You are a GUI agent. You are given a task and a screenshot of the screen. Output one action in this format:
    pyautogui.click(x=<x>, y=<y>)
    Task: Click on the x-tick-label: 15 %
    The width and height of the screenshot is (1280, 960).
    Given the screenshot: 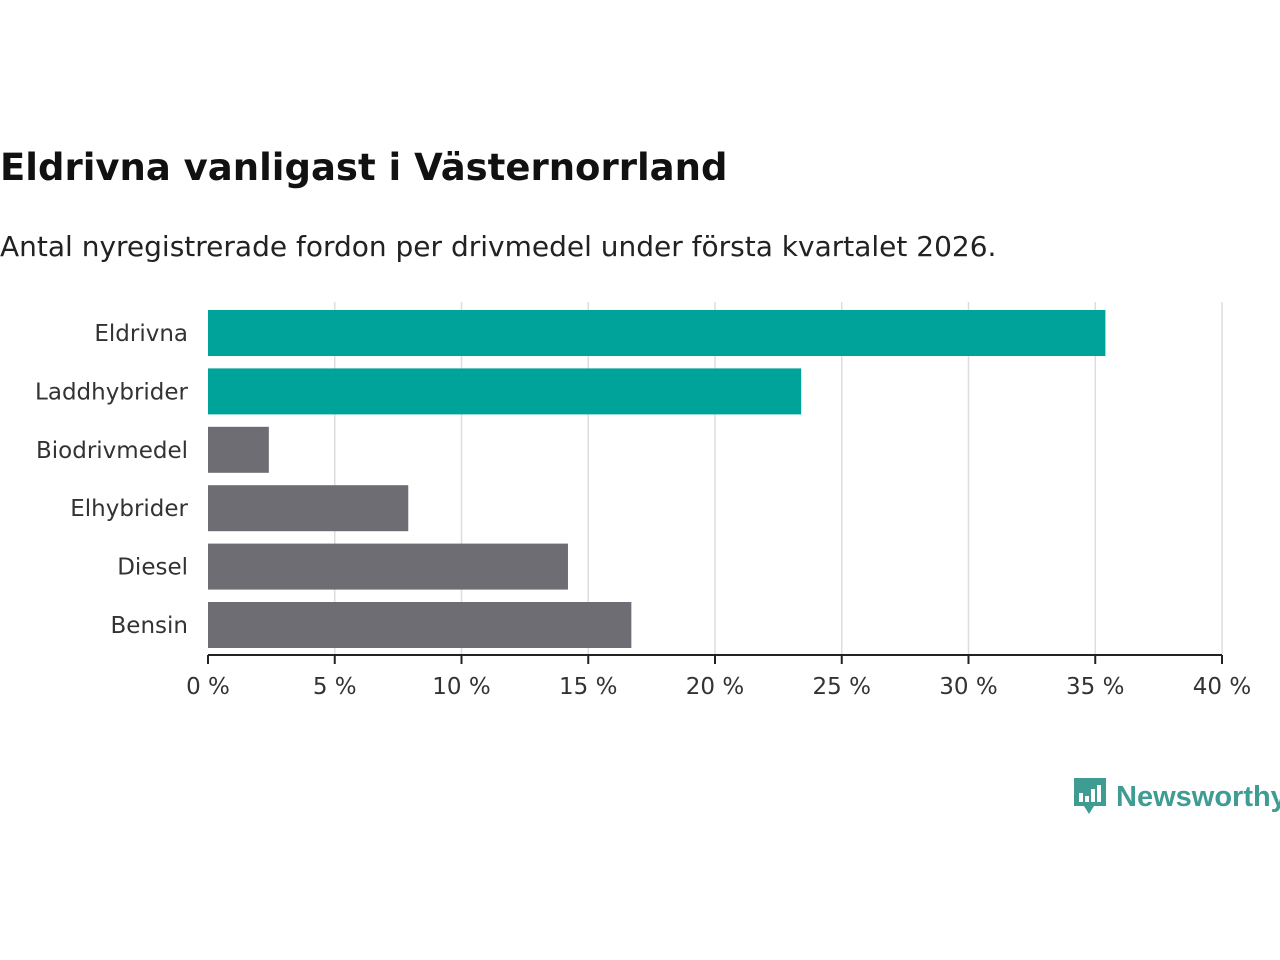 What is the action you would take?
    pyautogui.click(x=588, y=687)
    